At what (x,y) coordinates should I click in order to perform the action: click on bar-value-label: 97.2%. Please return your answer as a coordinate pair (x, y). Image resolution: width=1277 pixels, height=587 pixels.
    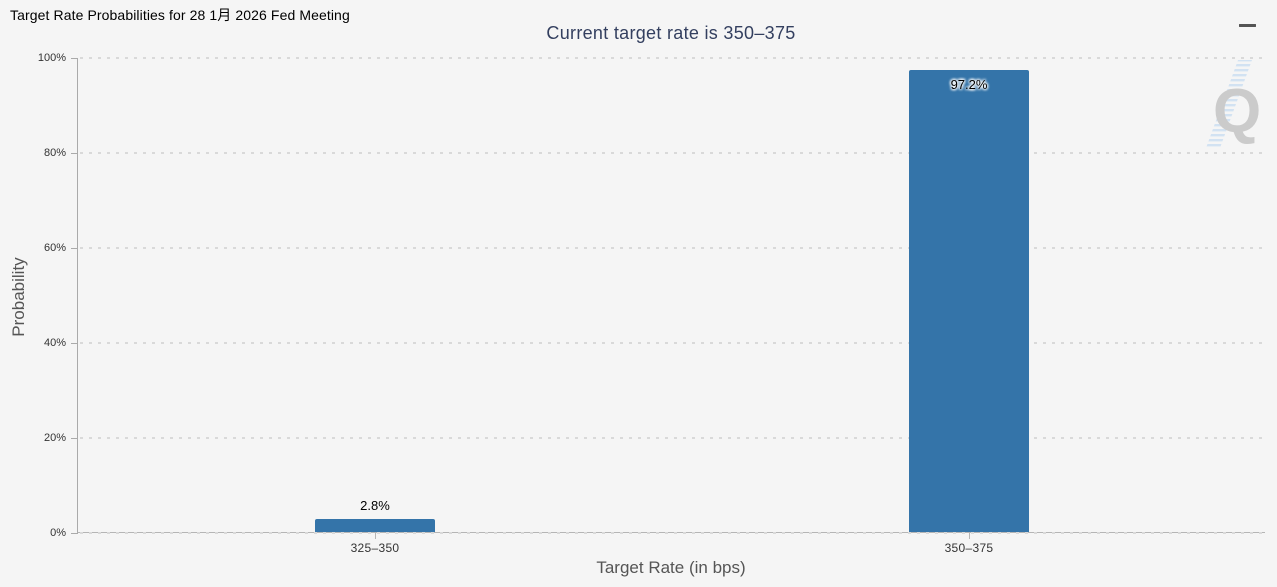
    Looking at the image, I should click on (969, 85).